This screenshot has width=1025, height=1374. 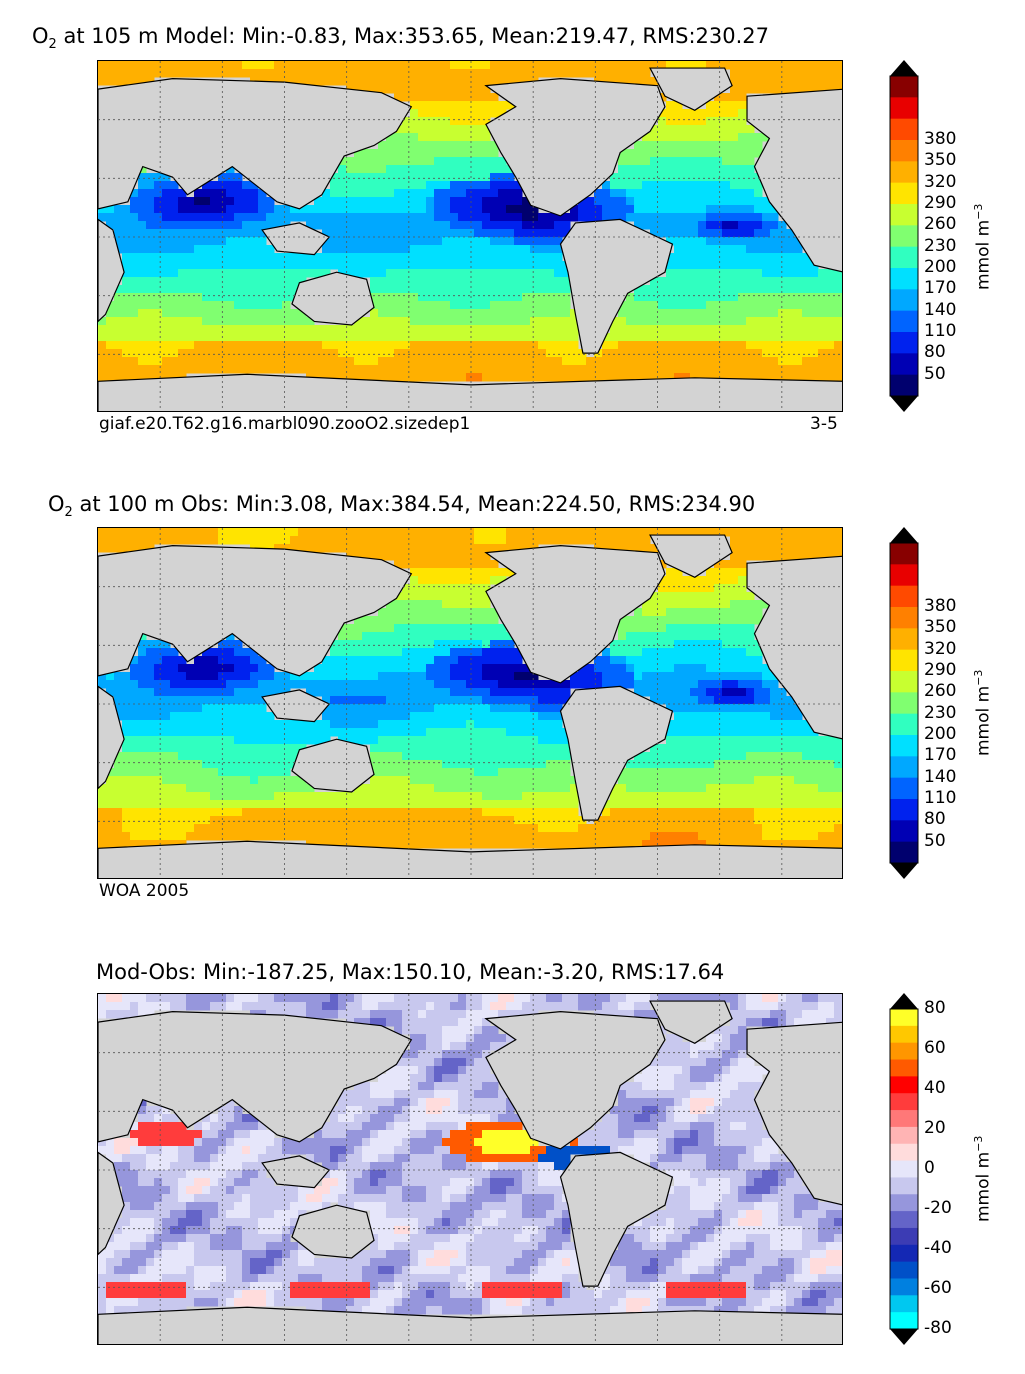 I want to click on title-o: O, so click(x=56, y=504).